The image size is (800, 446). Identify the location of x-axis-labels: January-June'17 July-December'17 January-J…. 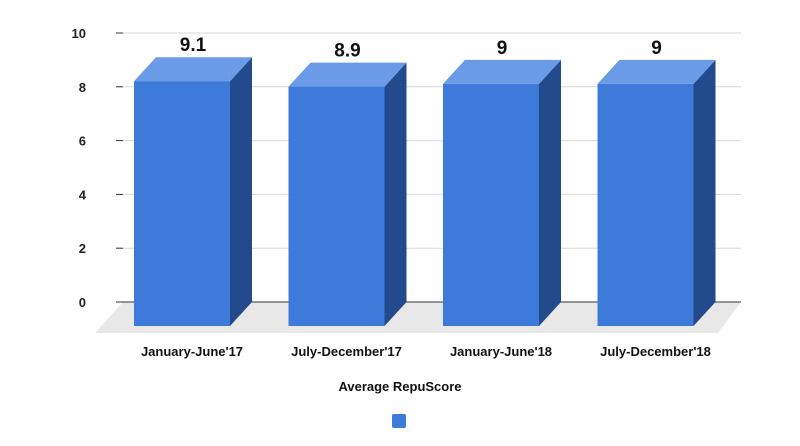
(426, 351).